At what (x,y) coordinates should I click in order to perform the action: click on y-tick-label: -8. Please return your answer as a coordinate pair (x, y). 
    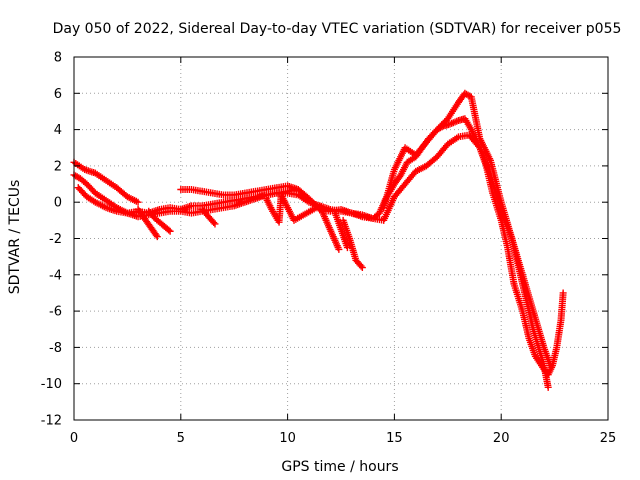
    Looking at the image, I should click on (55, 348).